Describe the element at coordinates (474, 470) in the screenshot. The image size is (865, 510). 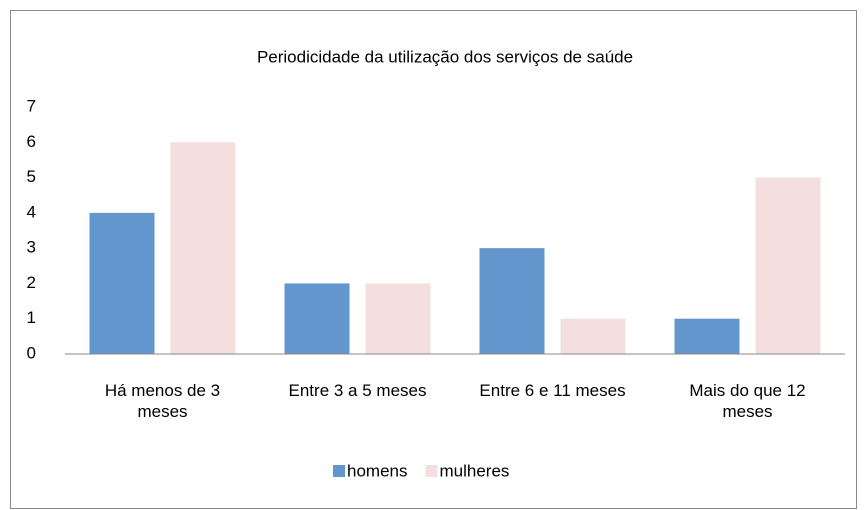
I see `legend-label: mulheres` at that location.